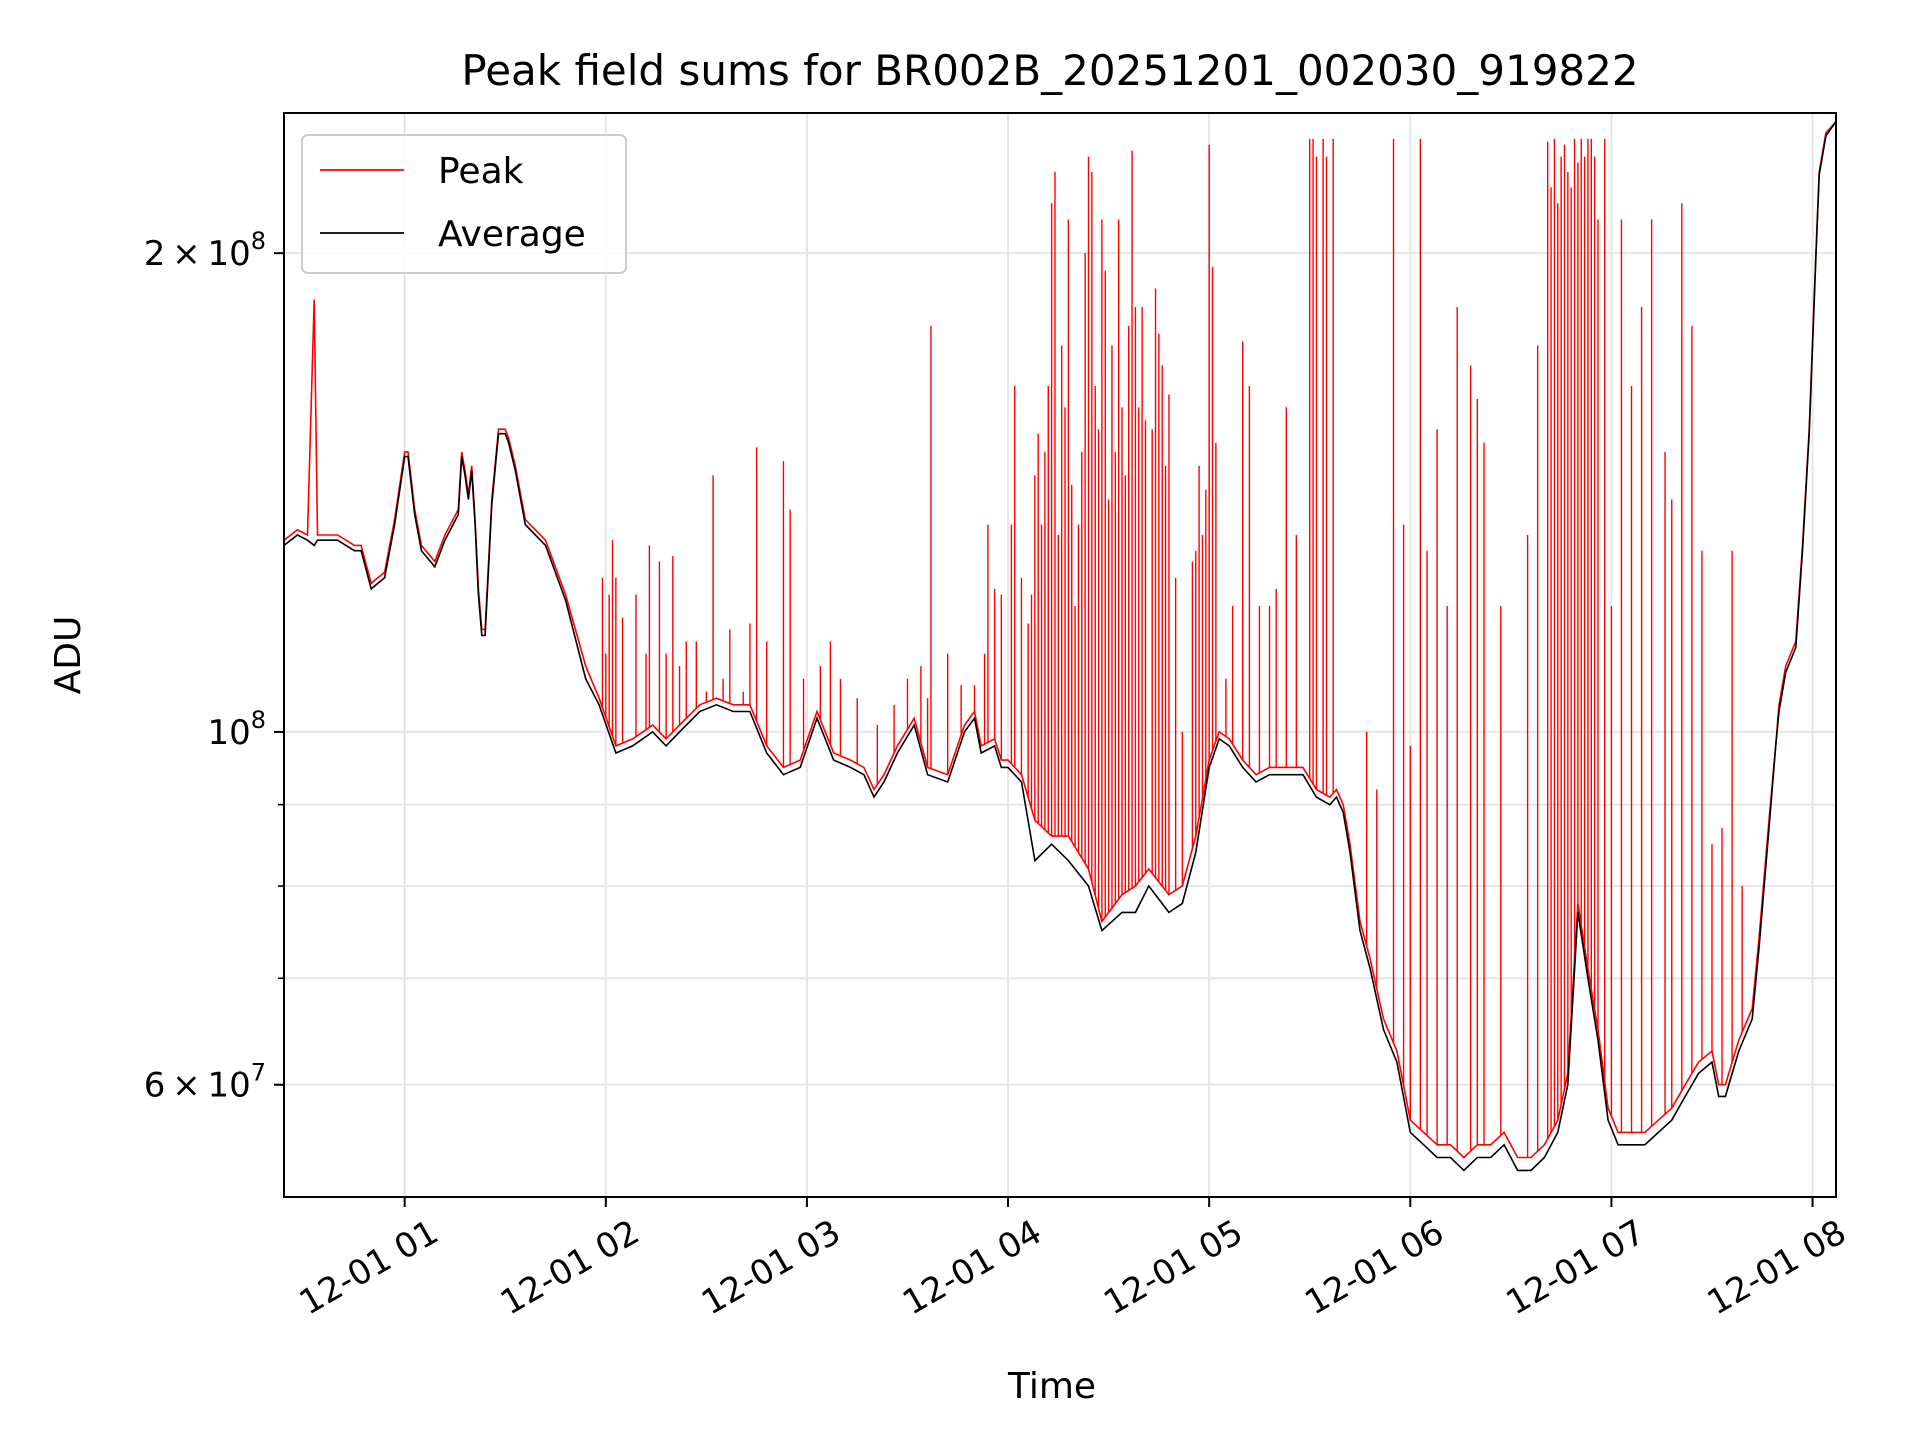 The width and height of the screenshot is (1920, 1440). Describe the element at coordinates (464, 204) in the screenshot. I see `legend: Peak Average` at that location.